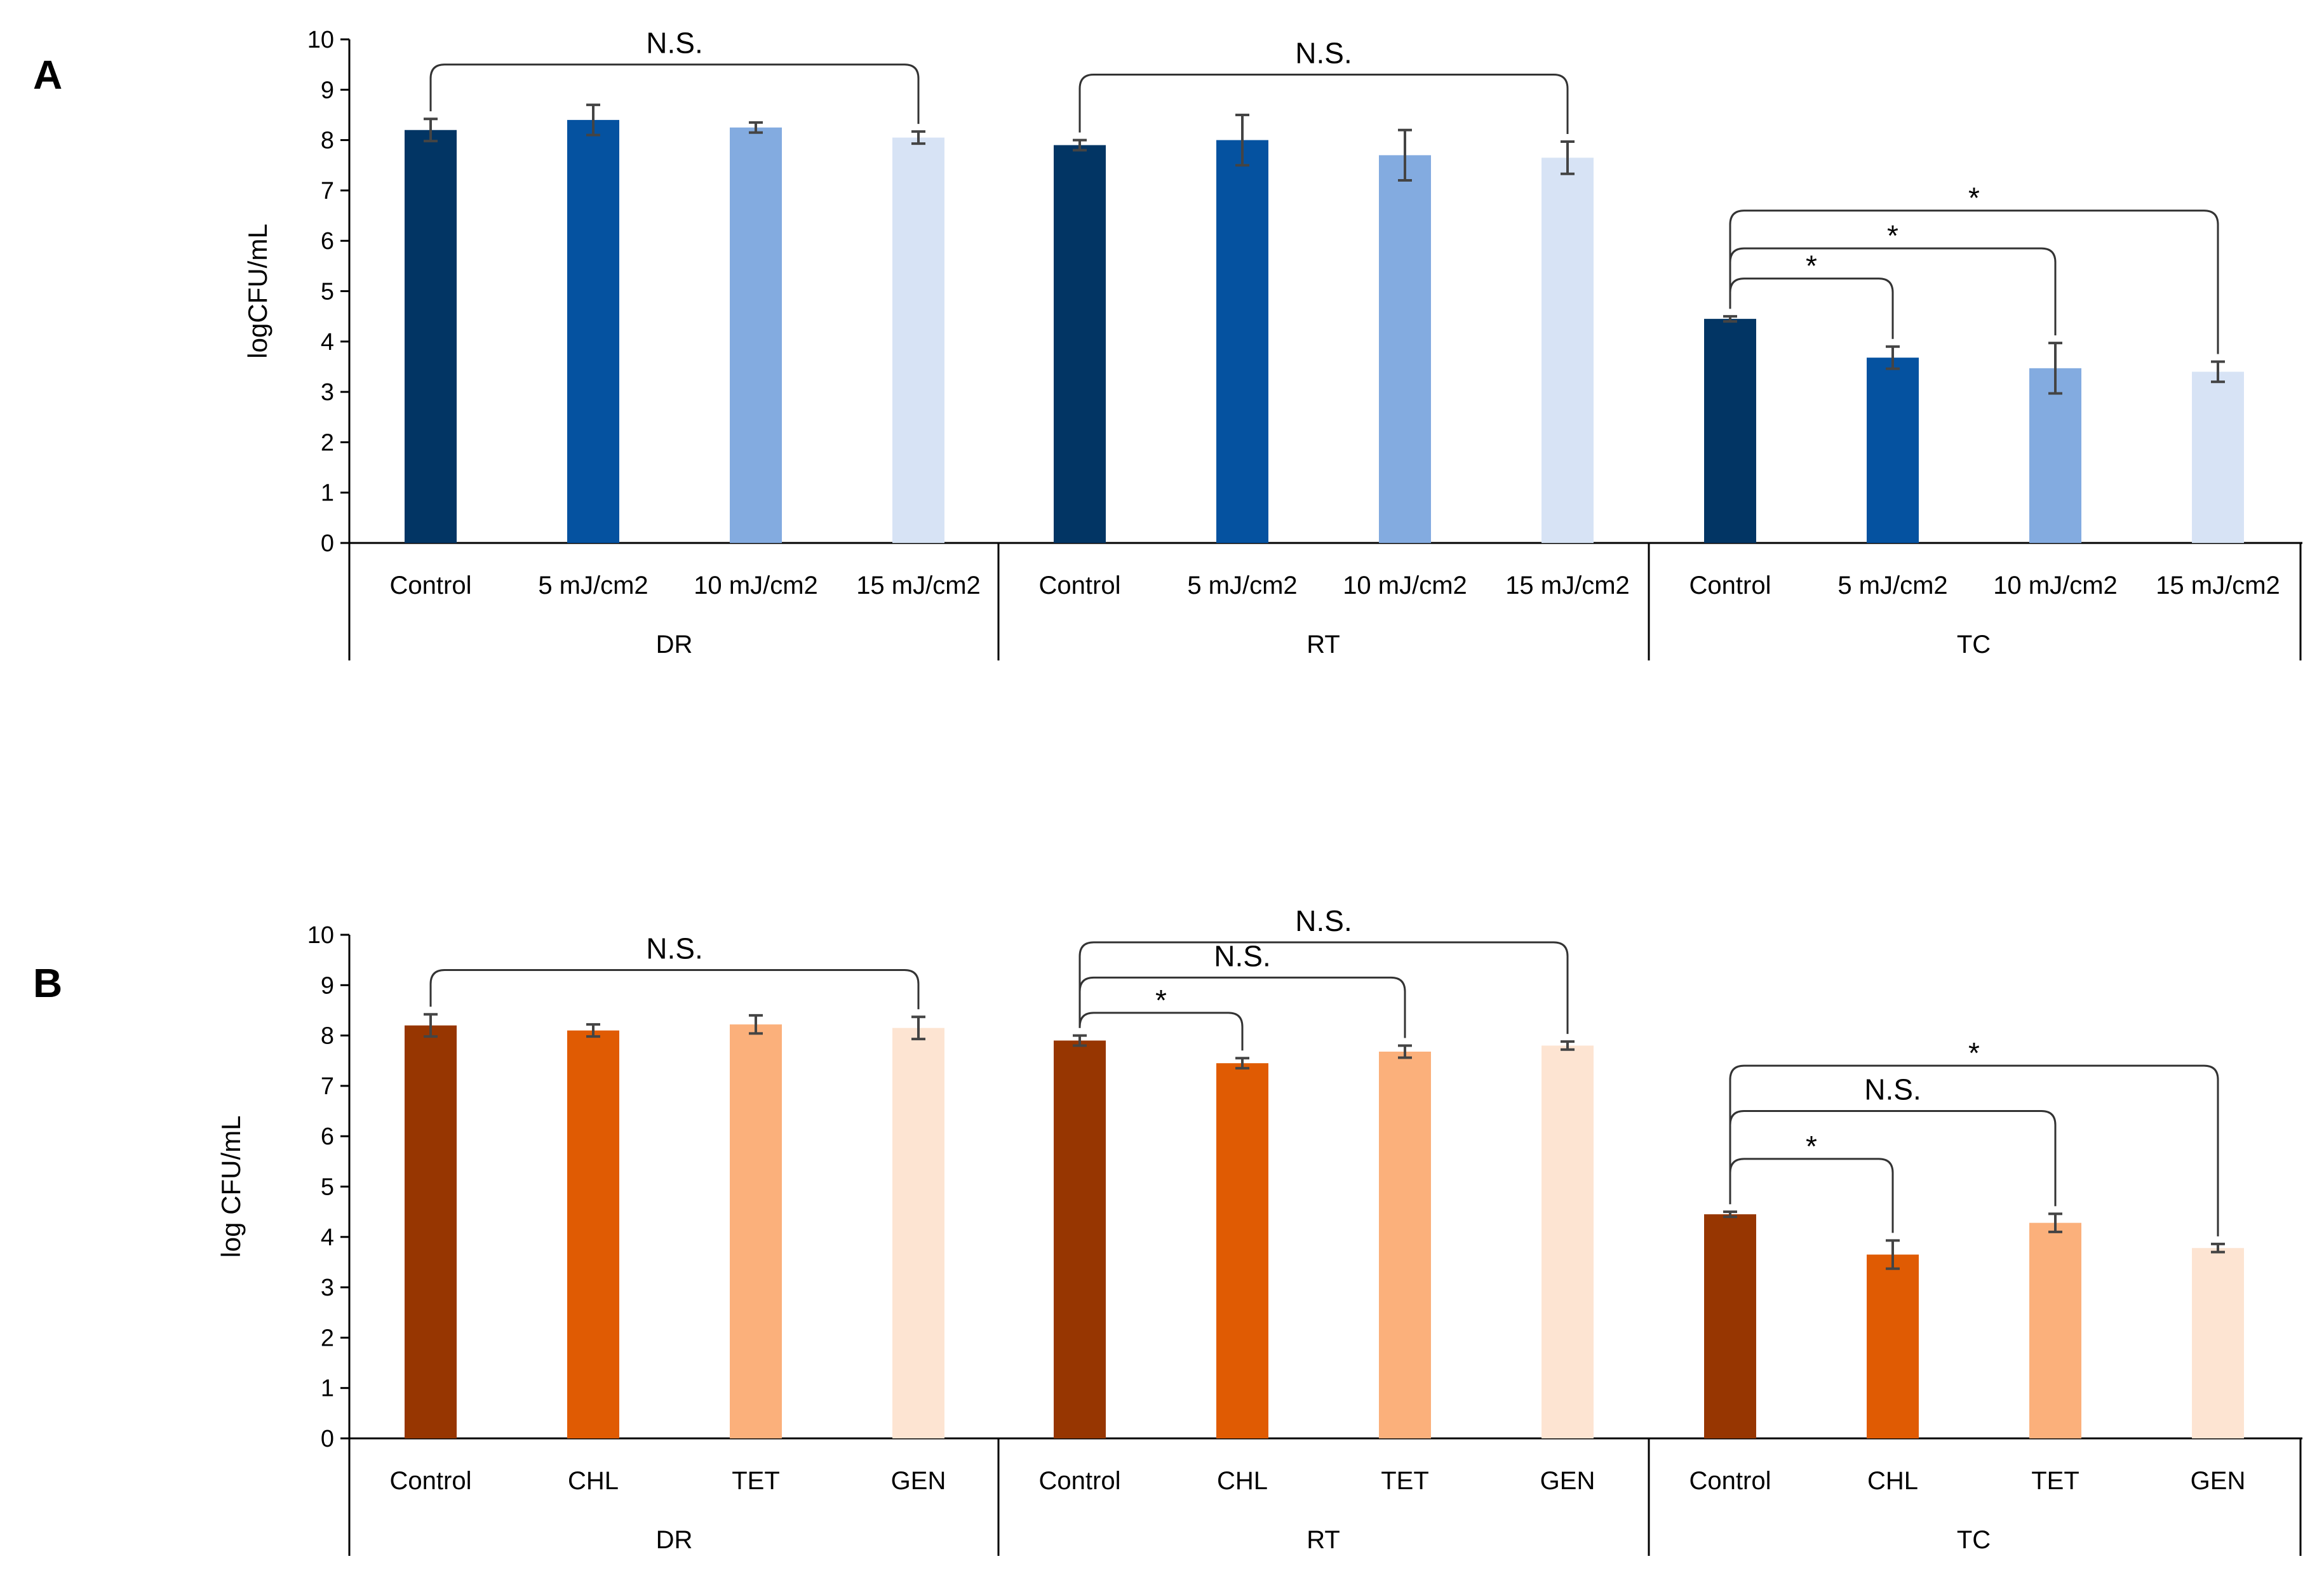 The width and height of the screenshot is (2324, 1580). What do you see at coordinates (48, 75) in the screenshot?
I see `panel-letter: A` at bounding box center [48, 75].